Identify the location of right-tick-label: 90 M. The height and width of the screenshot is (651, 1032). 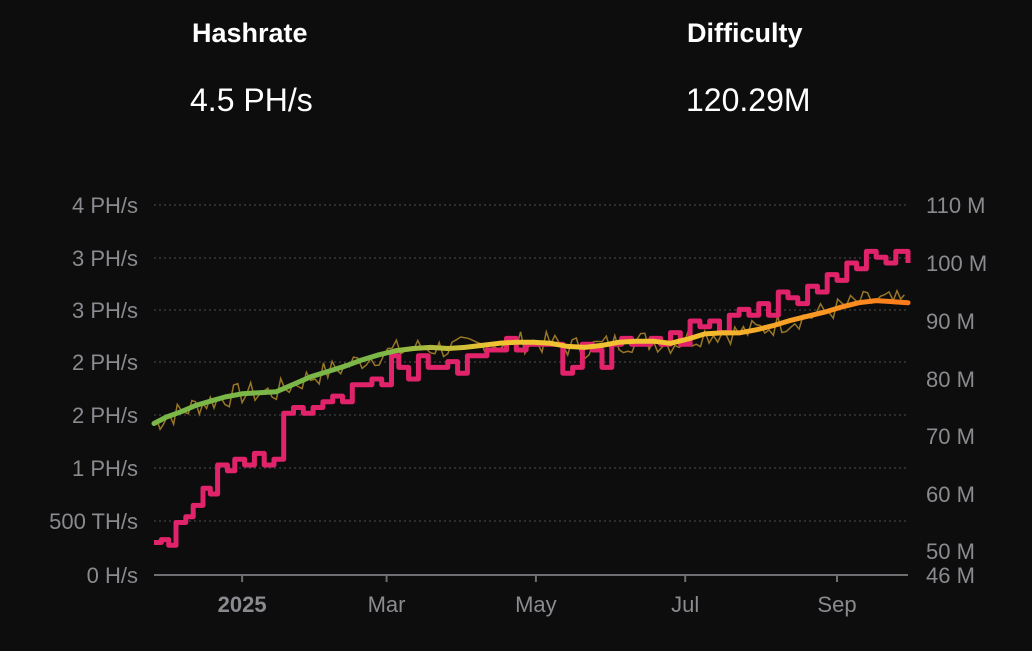
(950, 321).